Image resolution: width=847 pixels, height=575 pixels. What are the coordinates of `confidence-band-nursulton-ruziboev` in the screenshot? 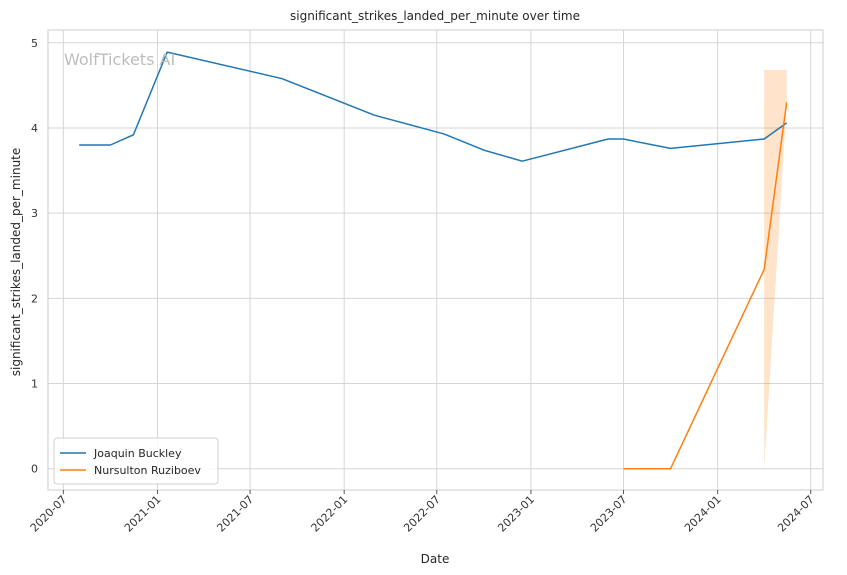 It's located at (775, 269).